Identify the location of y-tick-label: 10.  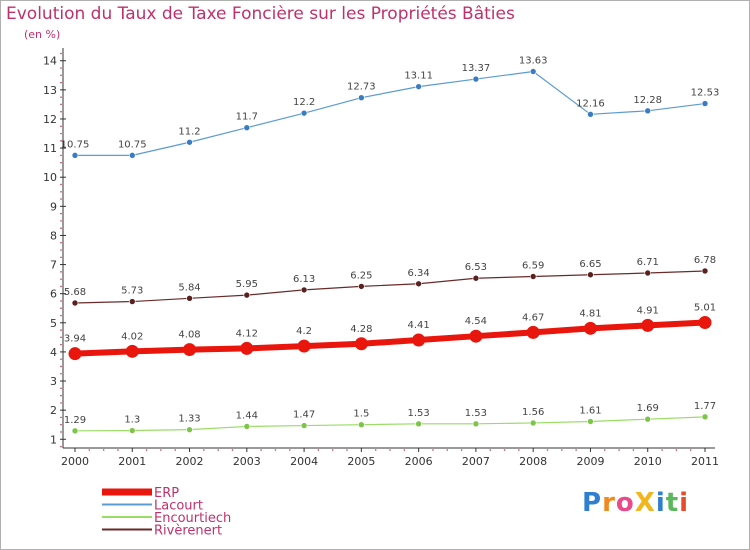
(50, 177).